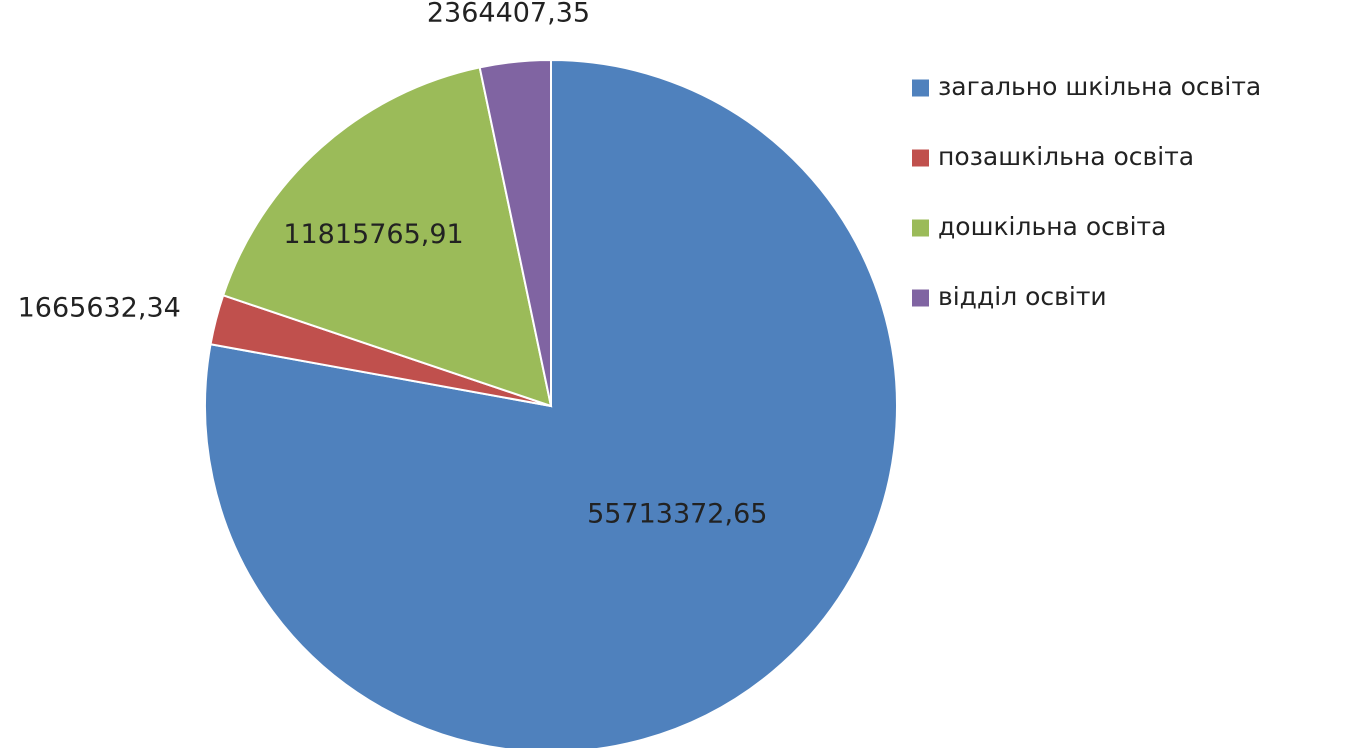  What do you see at coordinates (508, 14) in the screenshot?
I see `data-label-education-department: 2364407,35` at bounding box center [508, 14].